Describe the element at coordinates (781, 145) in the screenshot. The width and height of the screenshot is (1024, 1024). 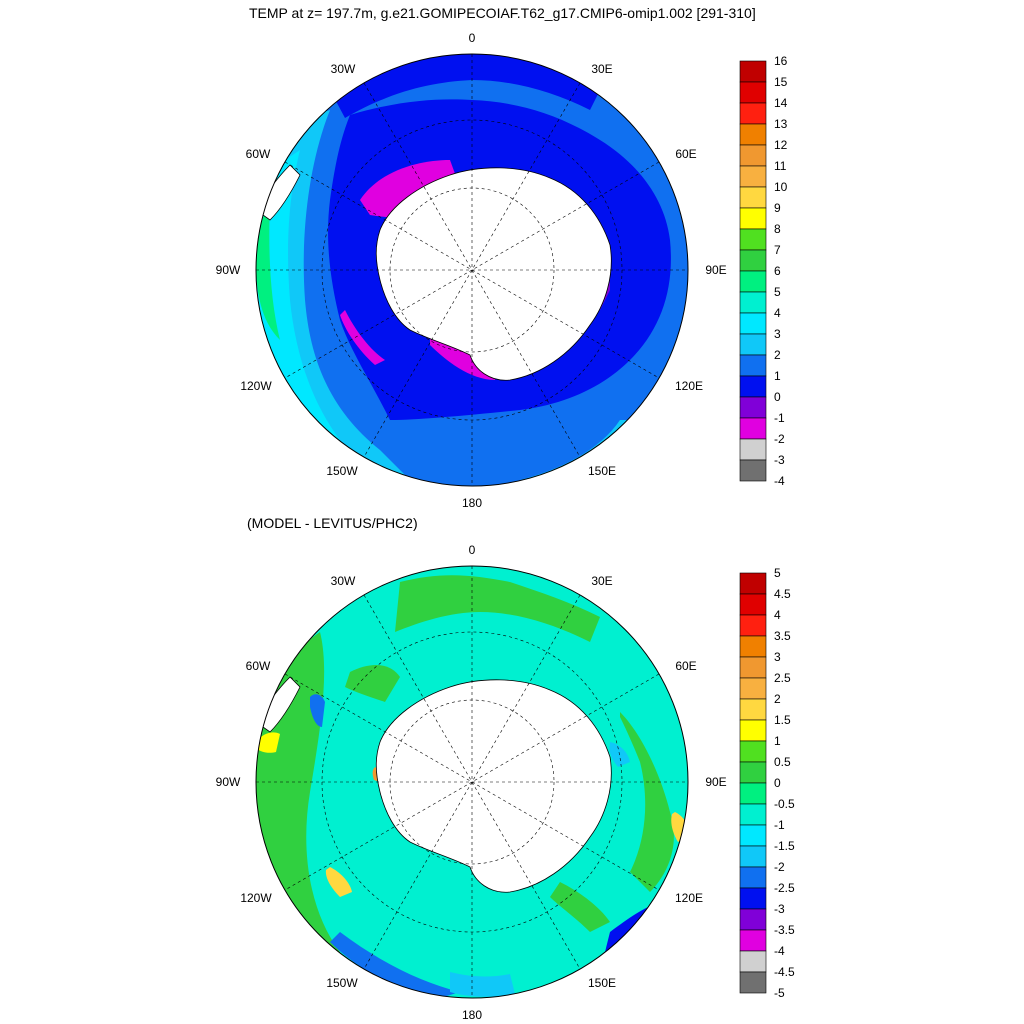
I see `top-colorbar-label: 12` at that location.